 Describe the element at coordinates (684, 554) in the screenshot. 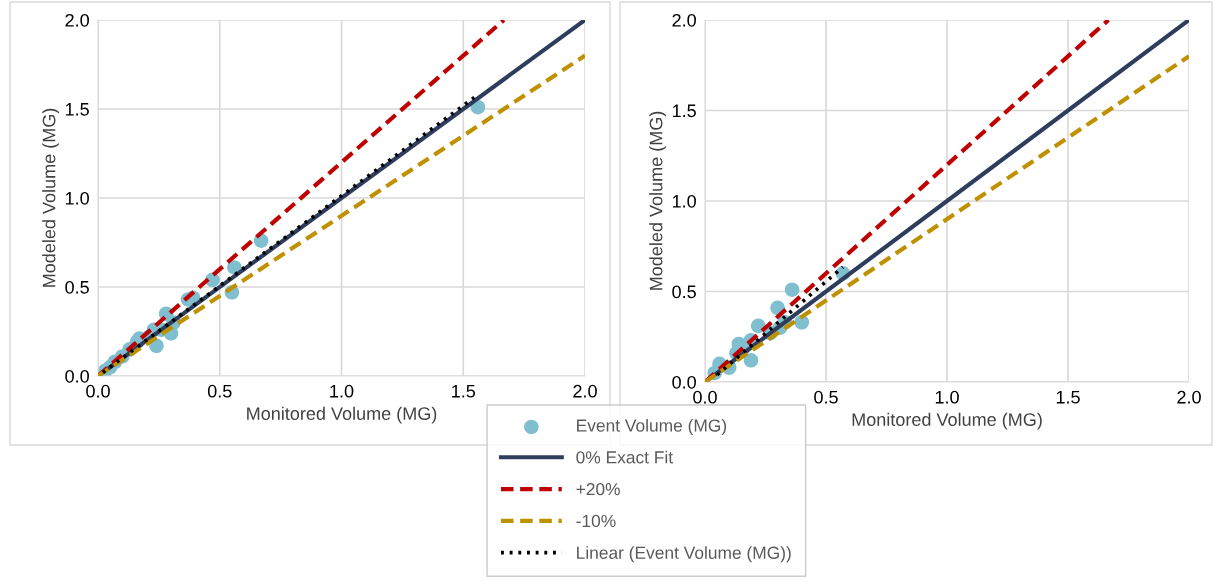

I see `legend-label: Linear (Event Volume (MG))` at that location.